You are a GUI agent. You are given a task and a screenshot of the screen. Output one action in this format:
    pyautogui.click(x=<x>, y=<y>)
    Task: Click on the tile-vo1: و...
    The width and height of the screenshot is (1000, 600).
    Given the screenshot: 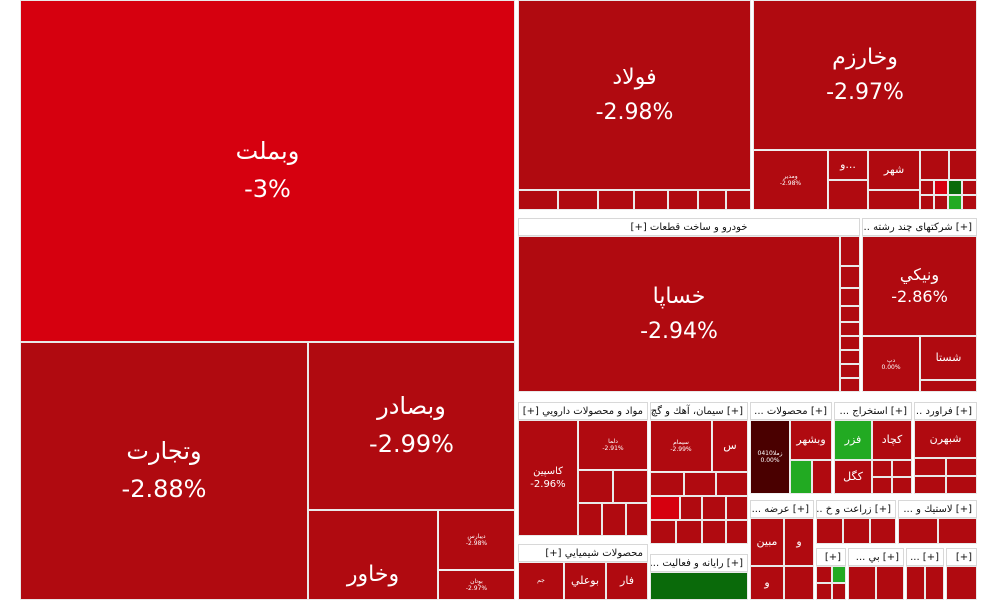 What is the action you would take?
    pyautogui.click(x=848, y=165)
    